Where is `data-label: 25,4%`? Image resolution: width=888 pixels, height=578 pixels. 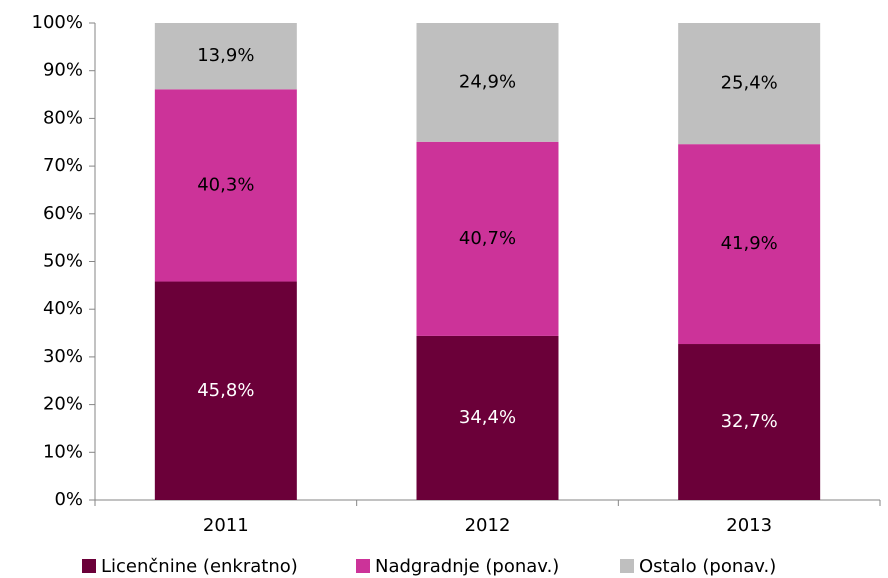
data-label: 25,4% is located at coordinates (749, 83).